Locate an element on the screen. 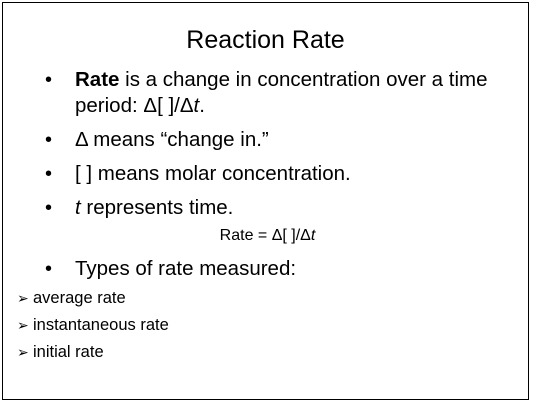 This screenshot has height=405, width=534. bullet-brackets-meaning: • [ ] means molar concentration. is located at coordinates (280, 174).